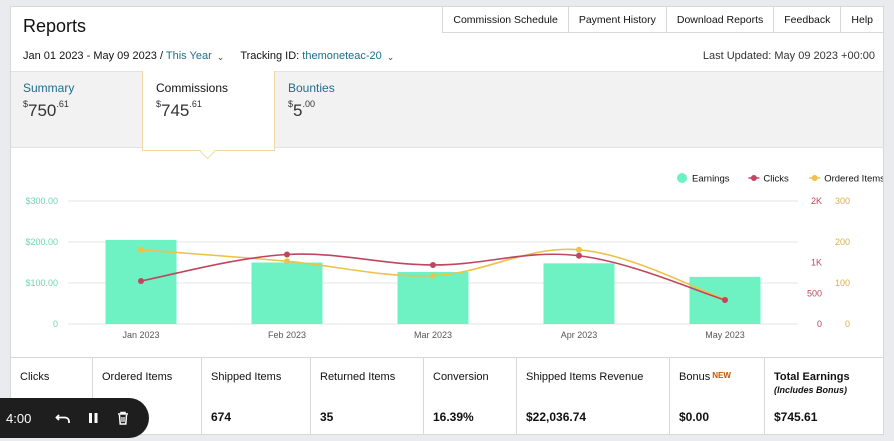  I want to click on date-preset: This Year, so click(188, 56).